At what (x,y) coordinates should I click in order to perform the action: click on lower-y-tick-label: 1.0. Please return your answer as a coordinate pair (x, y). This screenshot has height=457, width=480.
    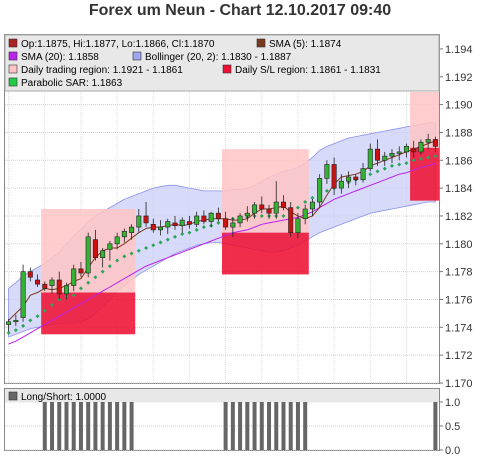
    Looking at the image, I should click on (452, 403).